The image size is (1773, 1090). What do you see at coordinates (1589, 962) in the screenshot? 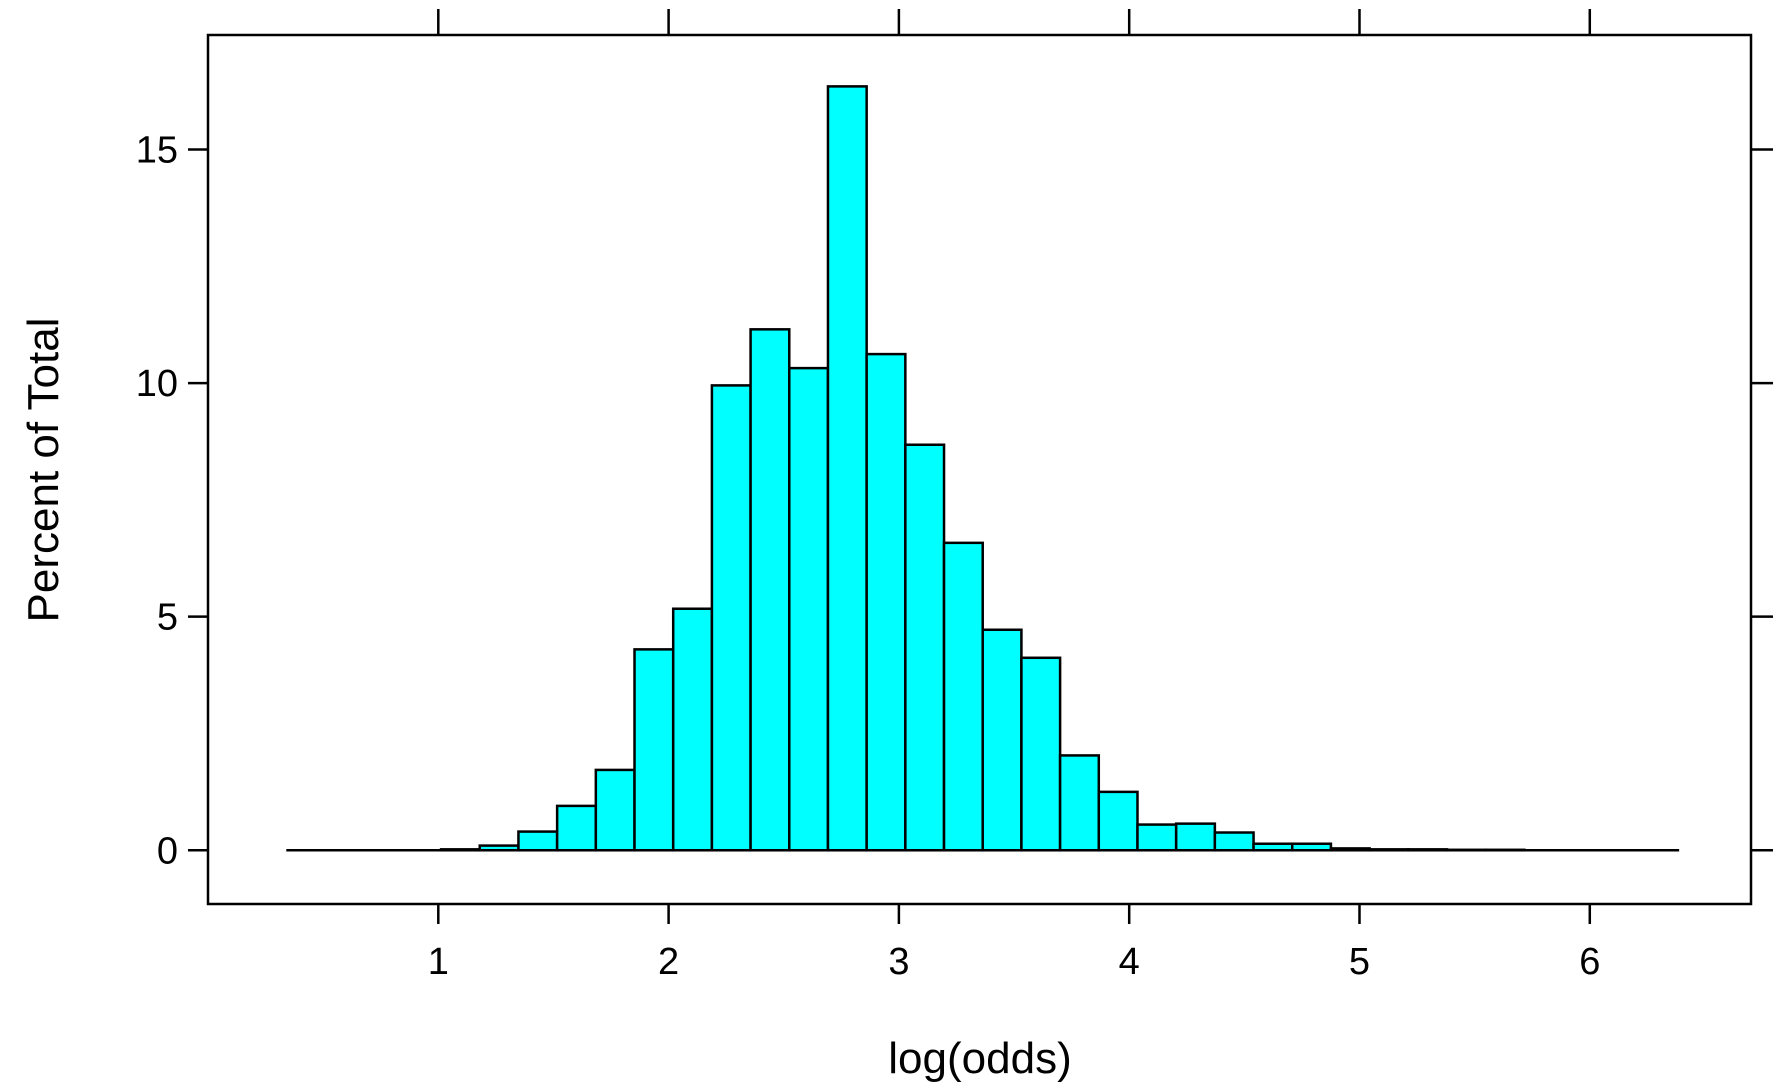
I see `x-tick-label: 6` at bounding box center [1589, 962].